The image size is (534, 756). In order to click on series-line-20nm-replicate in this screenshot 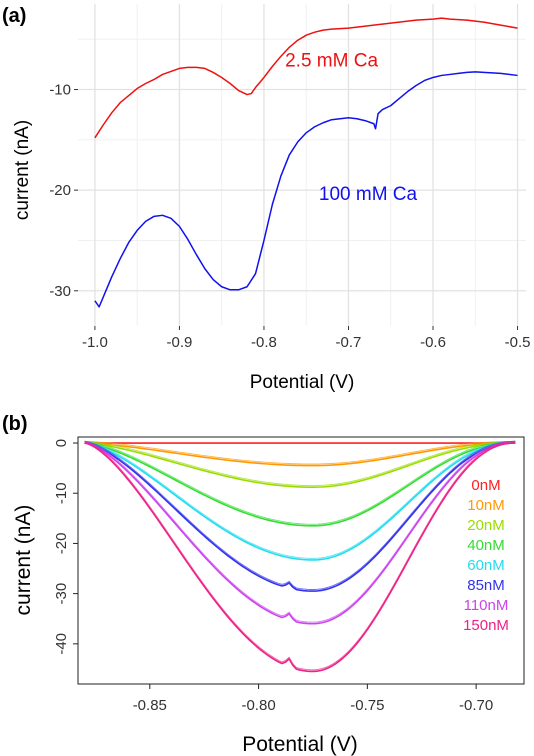, I will do `click(300, 463)`.